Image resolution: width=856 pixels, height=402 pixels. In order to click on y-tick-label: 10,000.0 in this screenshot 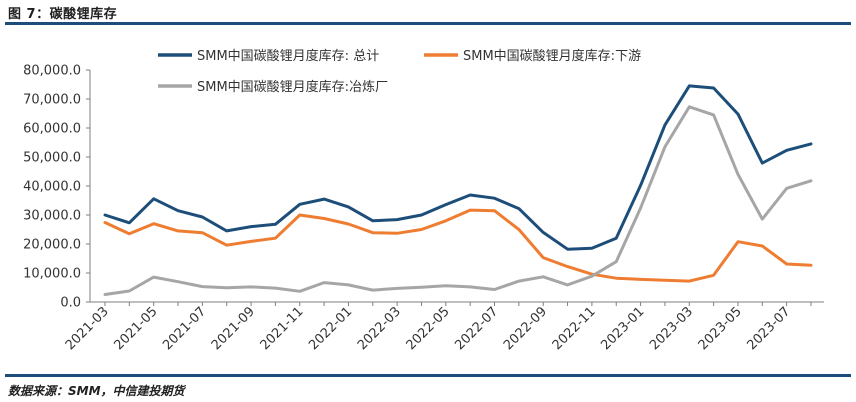, I will do `click(52, 274)`.